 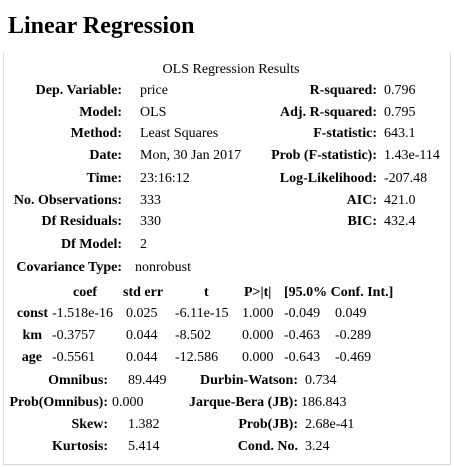 What do you see at coordinates (74, 335) in the screenshot?
I see `coef-value: -0.3757` at bounding box center [74, 335].